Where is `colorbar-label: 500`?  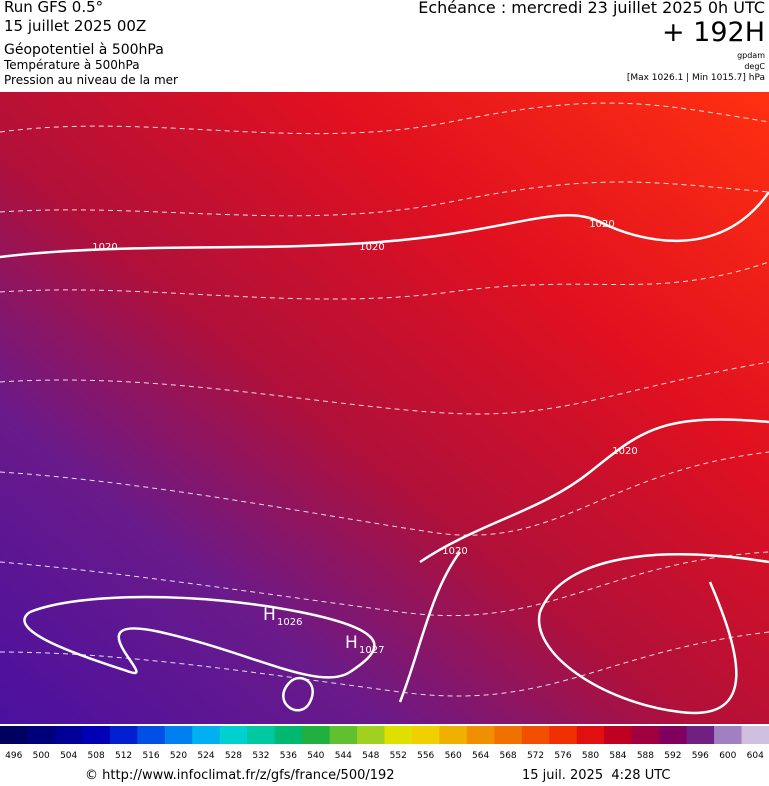
colorbar-label: 500 is located at coordinates (41, 756).